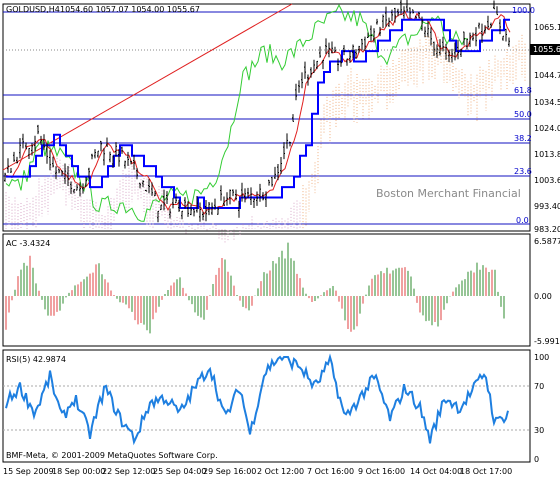 This screenshot has height=480, width=560. I want to click on fib-level-label: 0.0, so click(522, 220).